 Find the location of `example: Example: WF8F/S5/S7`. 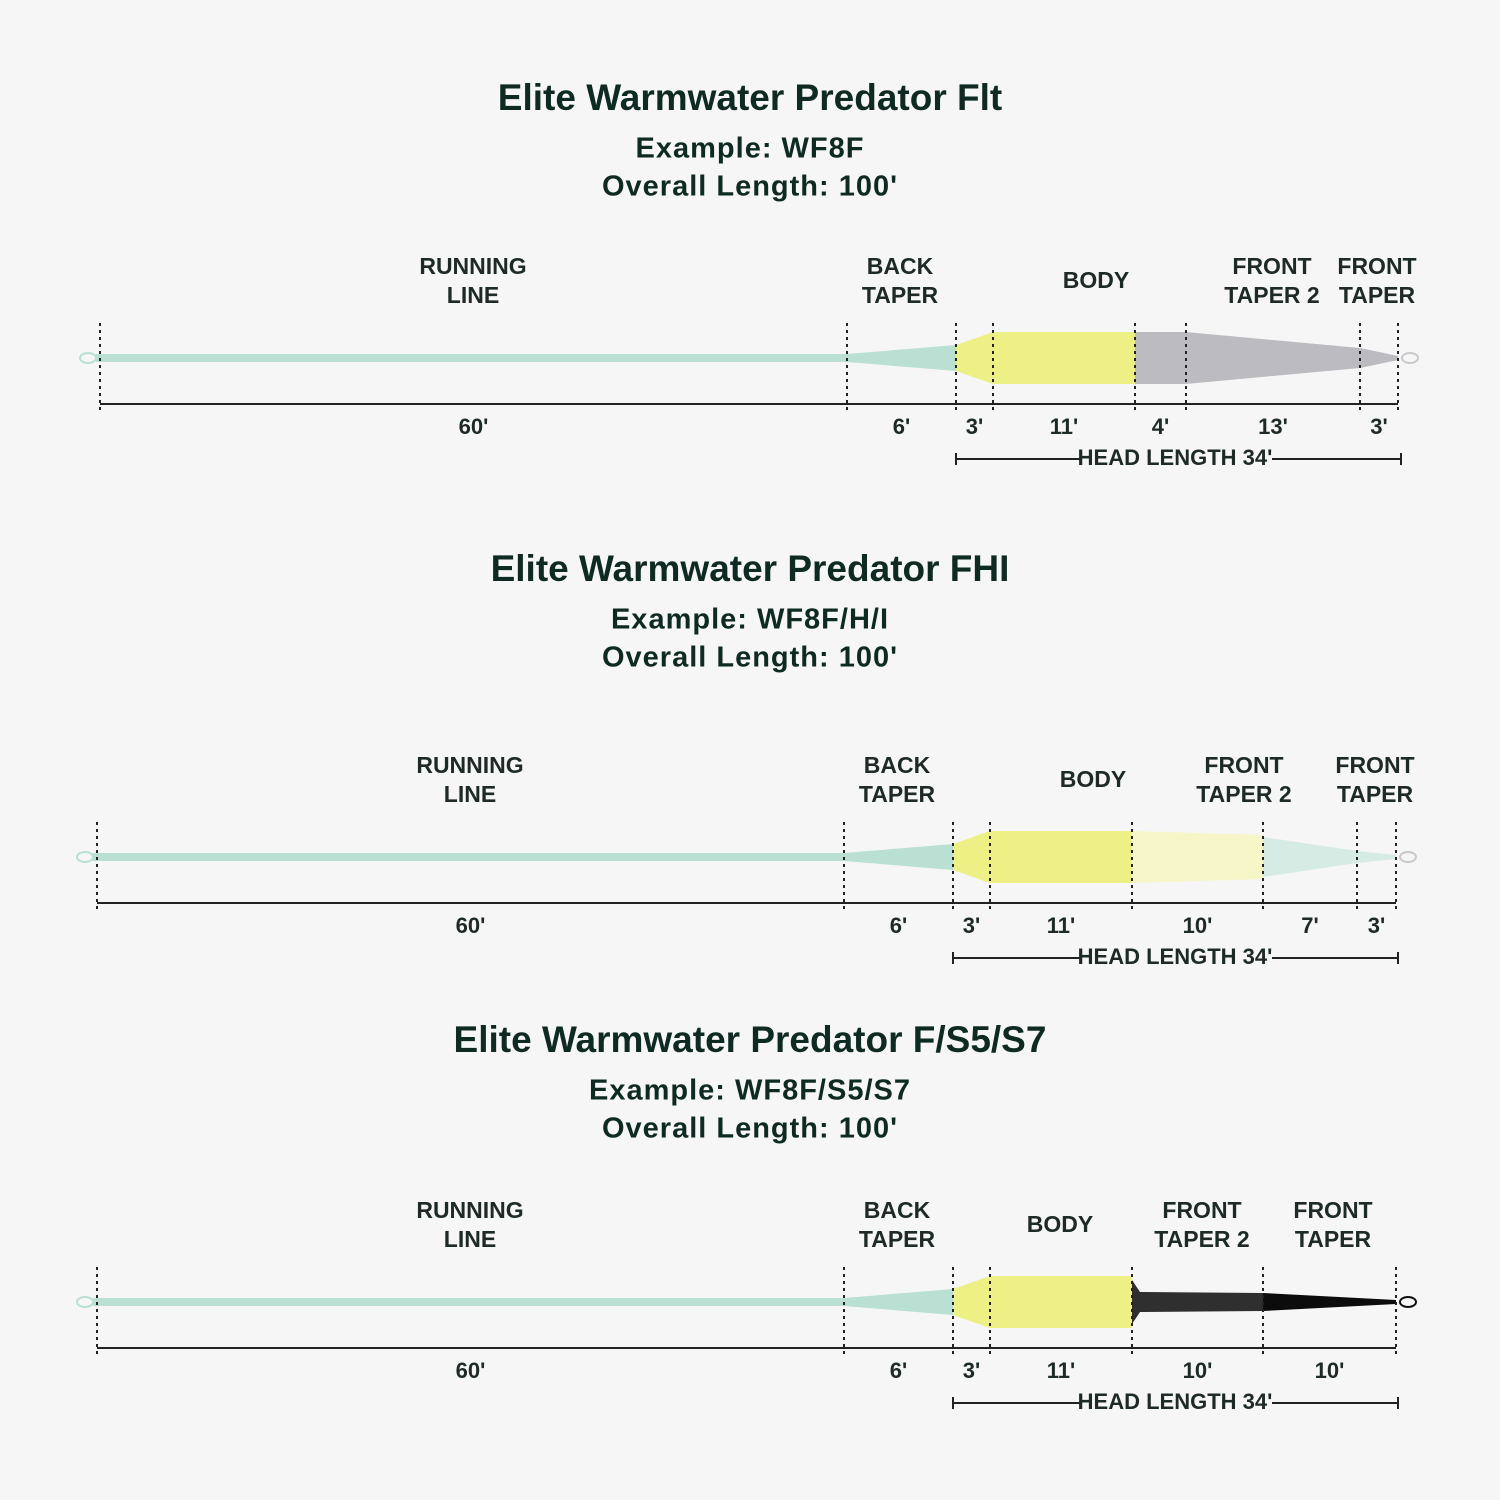

example: Example: WF8F/S5/S7 is located at coordinates (750, 1091).